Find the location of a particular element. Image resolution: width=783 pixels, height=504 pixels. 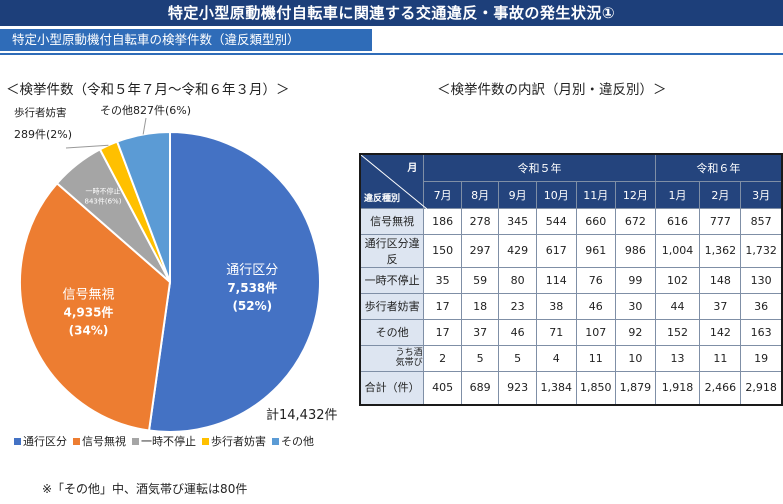

table-row: 信号無視 186 278 345 544 660 672 616 777 857 is located at coordinates (571, 221).